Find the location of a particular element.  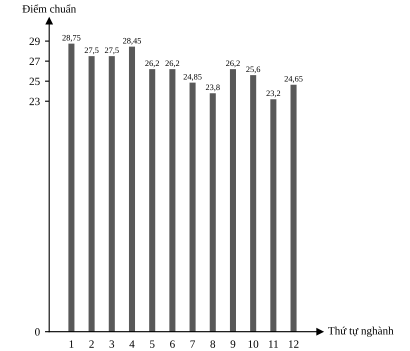

x-tick-label: 10 is located at coordinates (253, 344).